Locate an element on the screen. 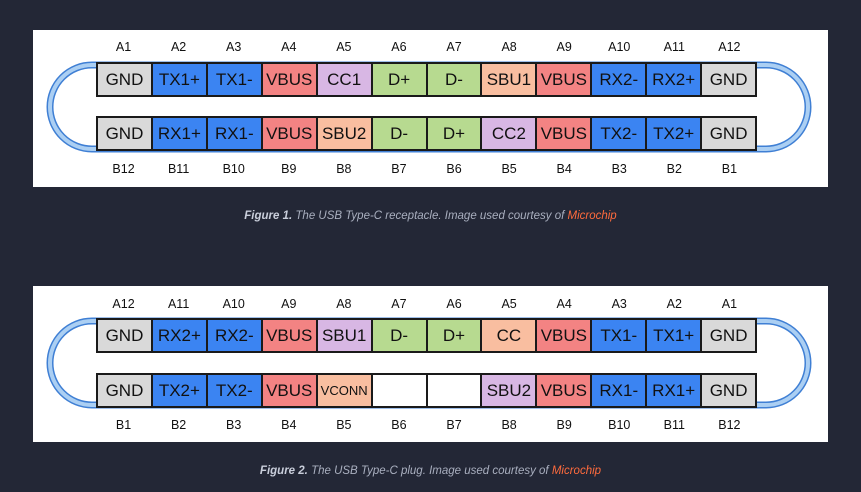 The image size is (861, 492). pin-cell: CC2 is located at coordinates (508, 133).